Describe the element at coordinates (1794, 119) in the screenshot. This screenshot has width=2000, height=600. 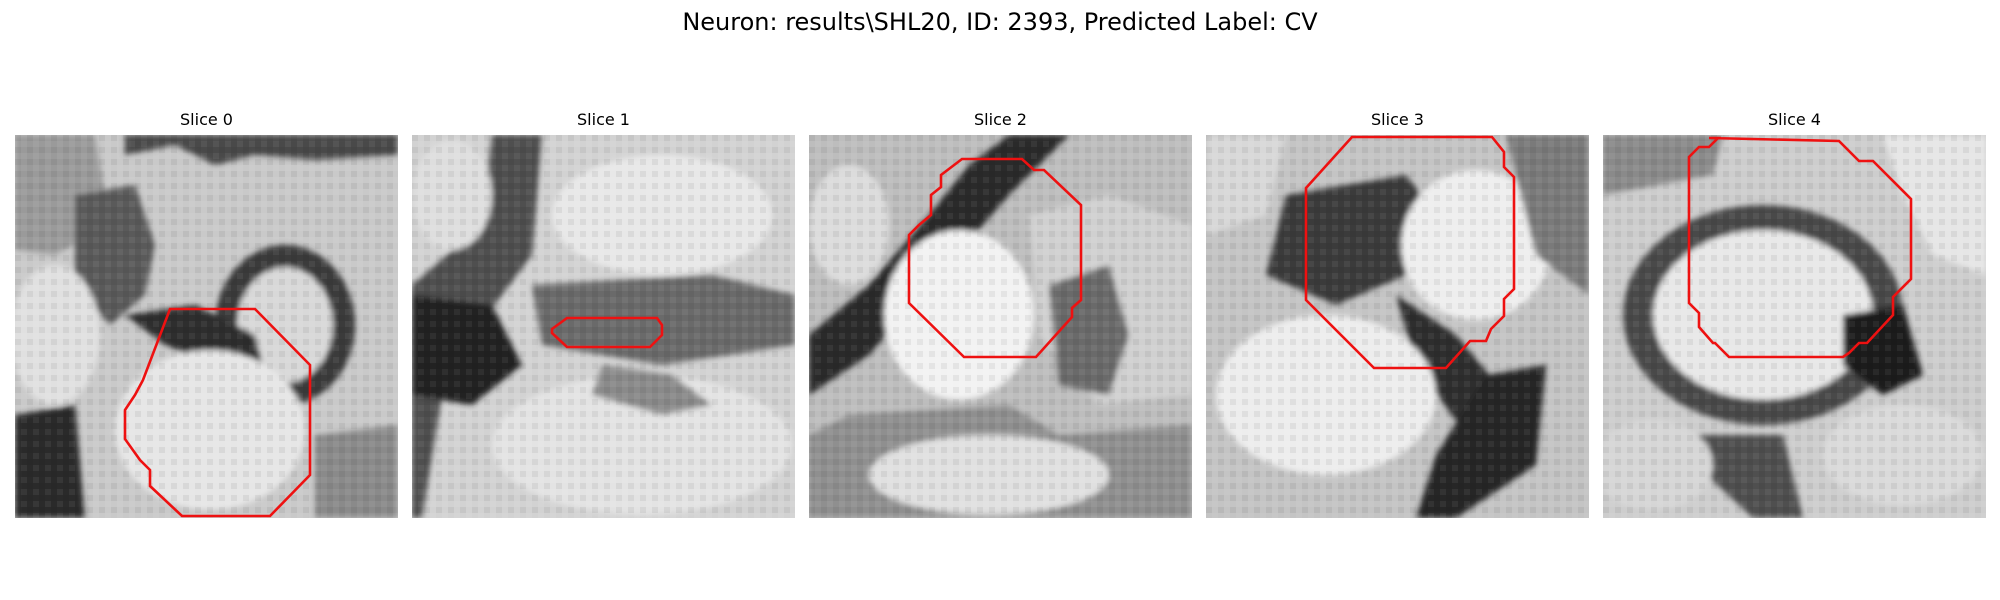
I see `slice-title: Slice 4` at that location.